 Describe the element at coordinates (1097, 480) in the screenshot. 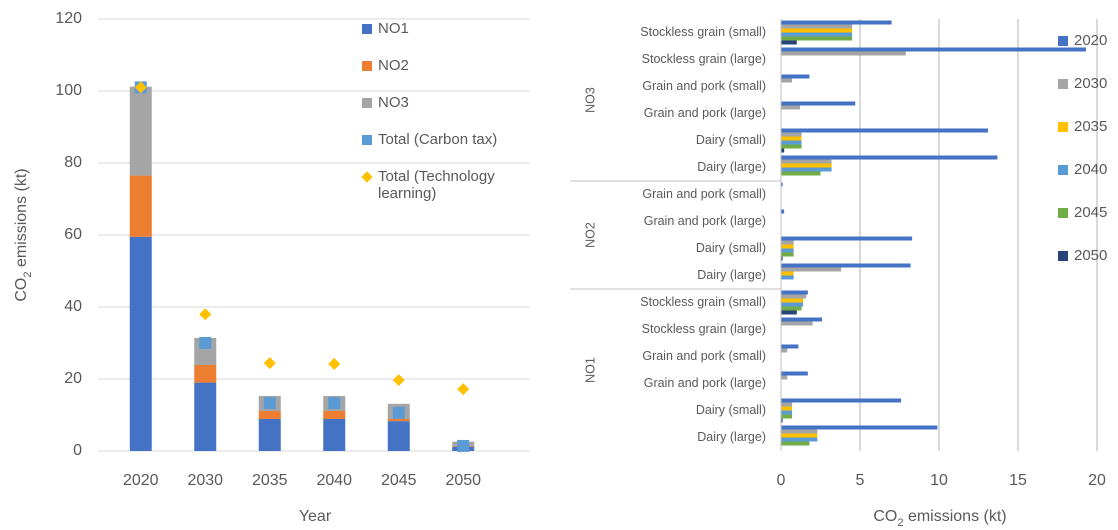

I see `x-tick-label: 20` at that location.